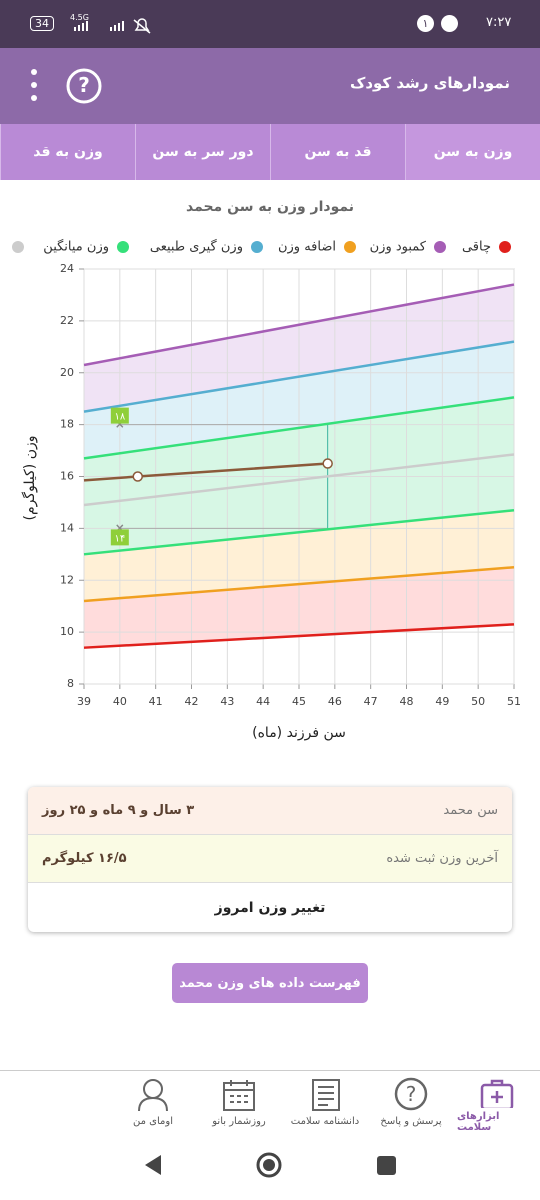 This screenshot has width=540, height=1200. Describe the element at coordinates (270, 983) in the screenshot. I see `list-button: فهرست داده های وزن محمد` at that location.